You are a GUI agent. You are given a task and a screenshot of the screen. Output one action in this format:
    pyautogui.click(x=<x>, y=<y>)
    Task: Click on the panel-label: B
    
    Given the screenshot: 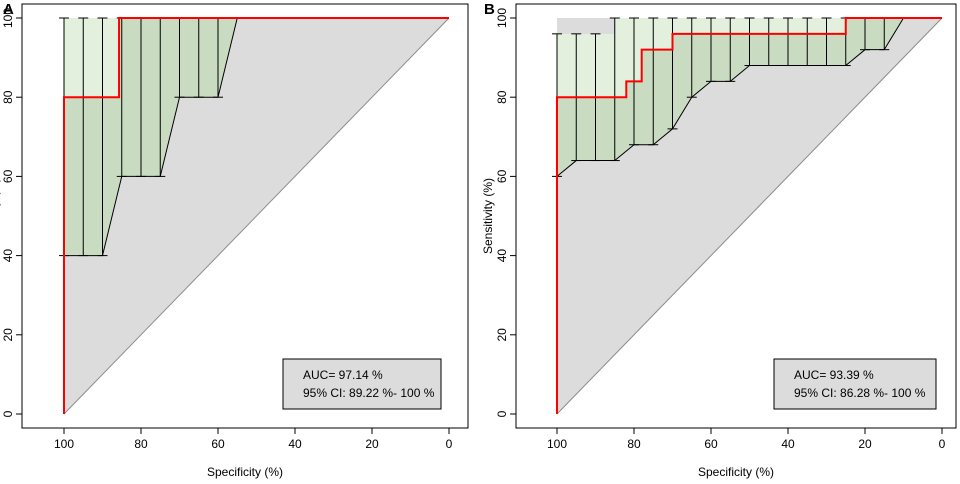 What is the action you would take?
    pyautogui.click(x=489, y=9)
    